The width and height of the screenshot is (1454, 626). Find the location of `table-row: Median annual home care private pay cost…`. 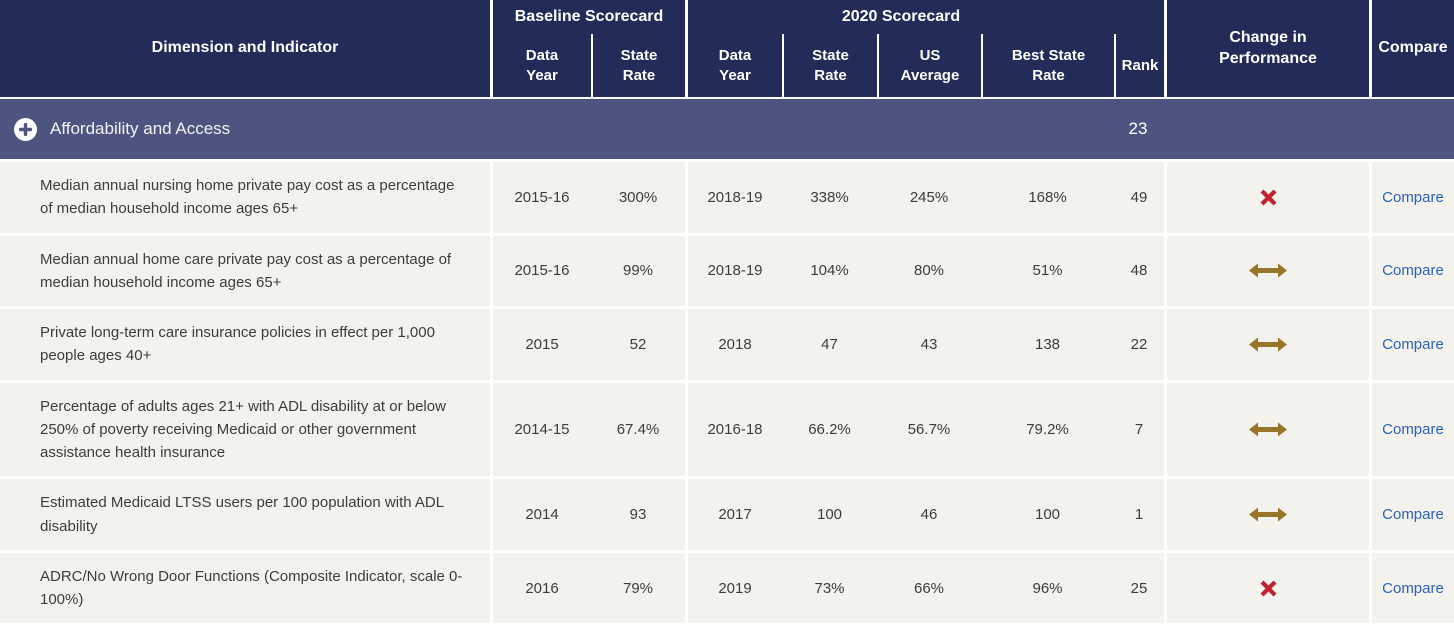

table-row: Median annual home care private pay cost… is located at coordinates (727, 270).